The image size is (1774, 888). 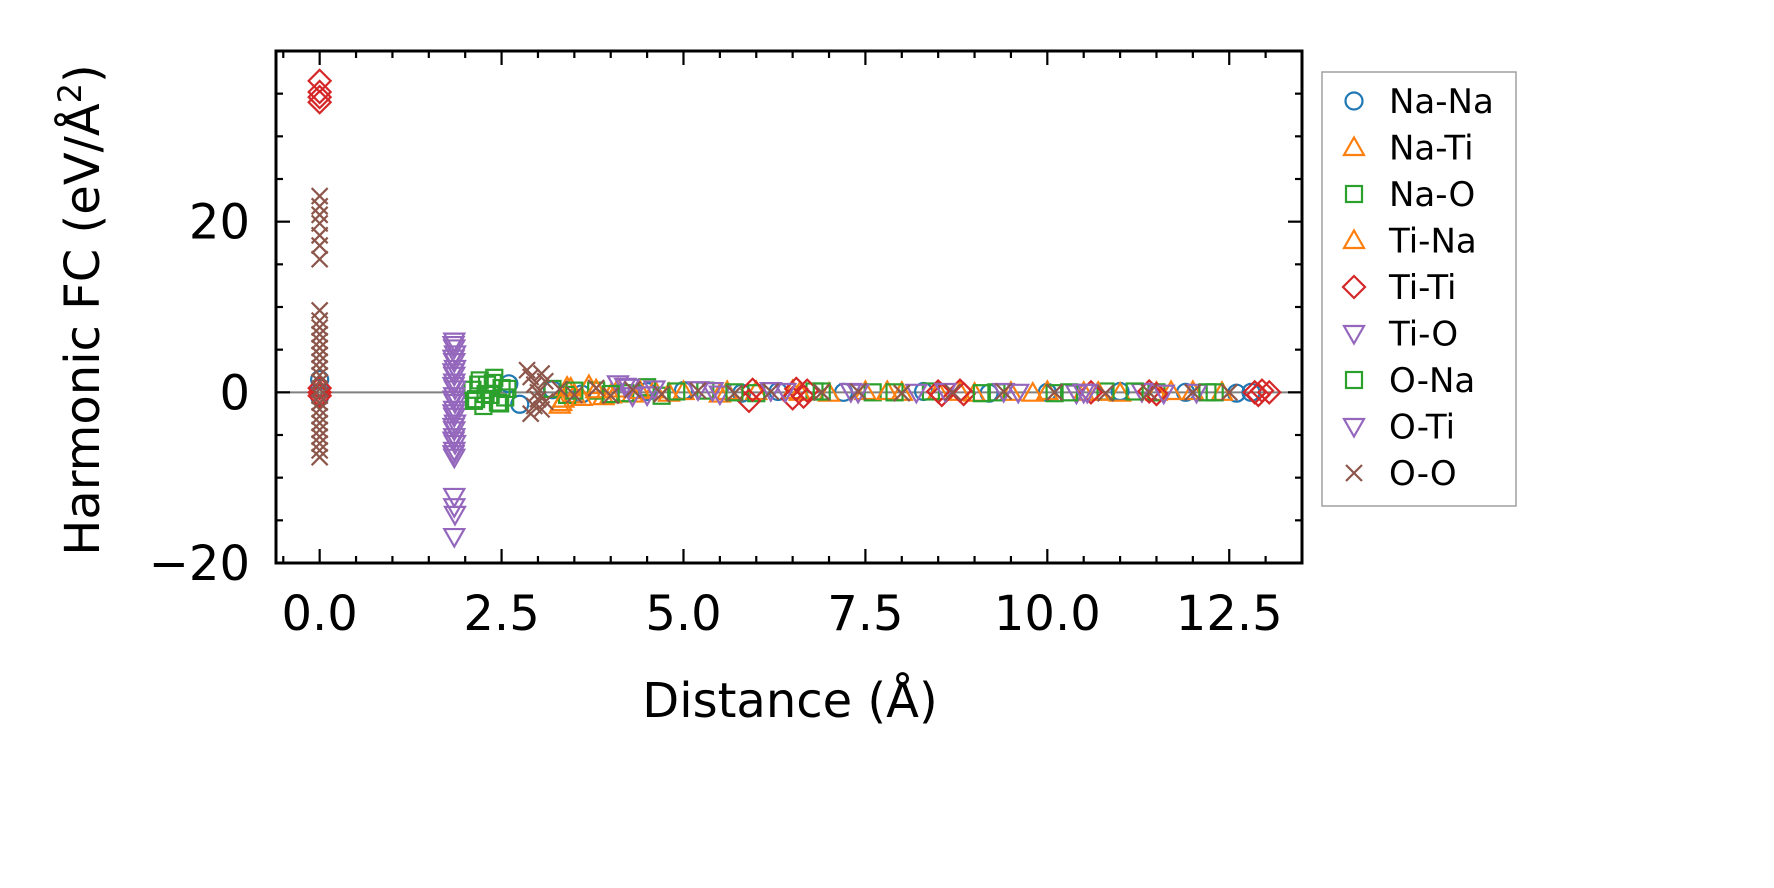 I want to click on legend-label-o-o: O-O, so click(x=1423, y=474).